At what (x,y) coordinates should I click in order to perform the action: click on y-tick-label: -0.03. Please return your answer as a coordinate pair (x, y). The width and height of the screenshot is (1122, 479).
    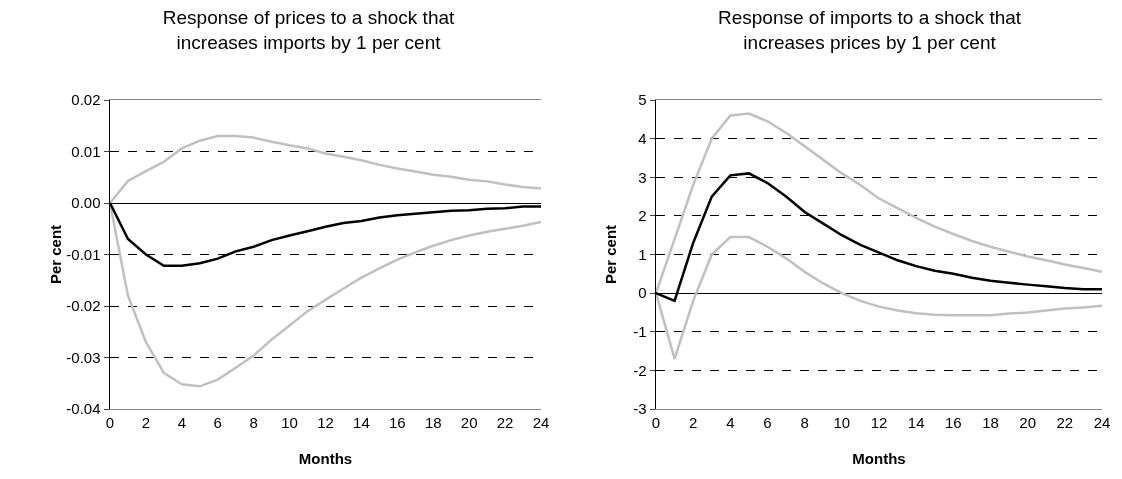
    Looking at the image, I should click on (83, 357).